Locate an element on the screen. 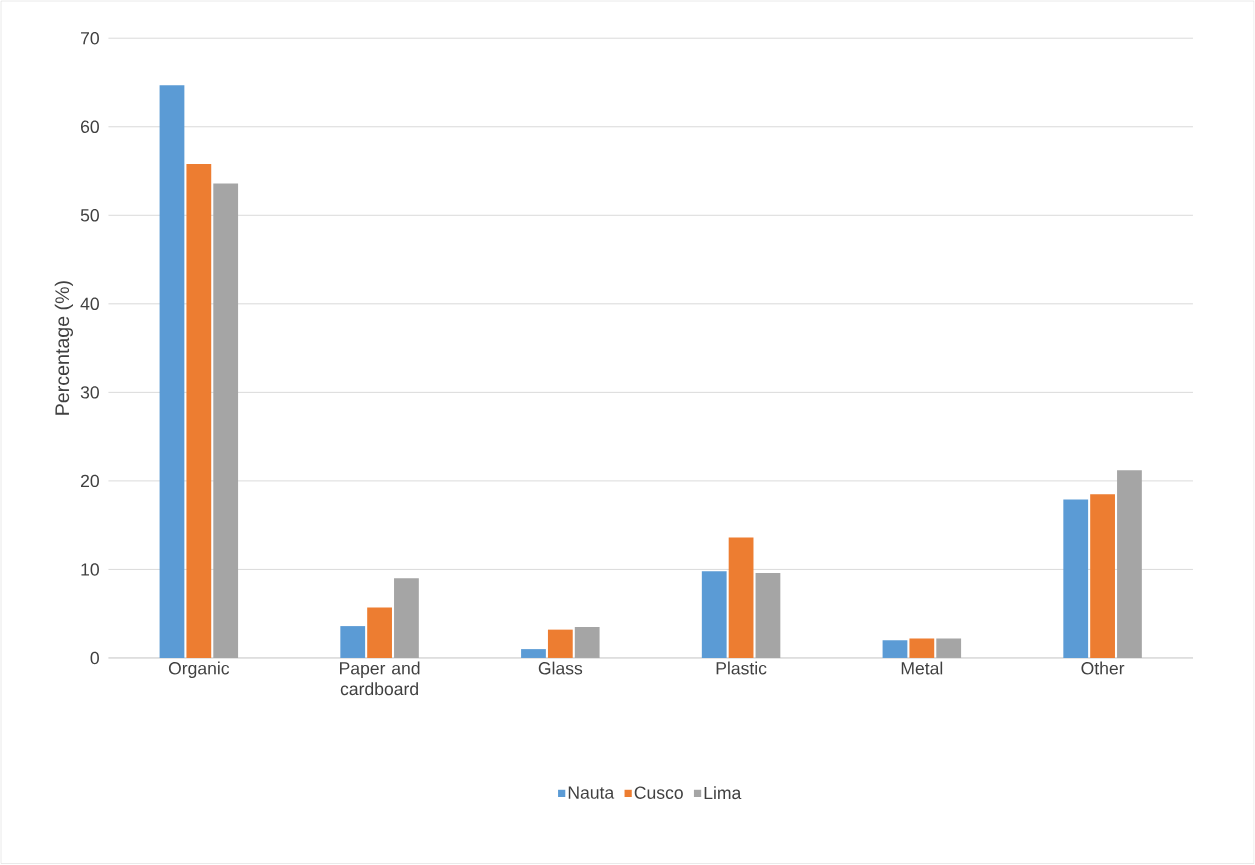 Image resolution: width=1255 pixels, height=865 pixels. y-tick-label: 20 is located at coordinates (90, 481).